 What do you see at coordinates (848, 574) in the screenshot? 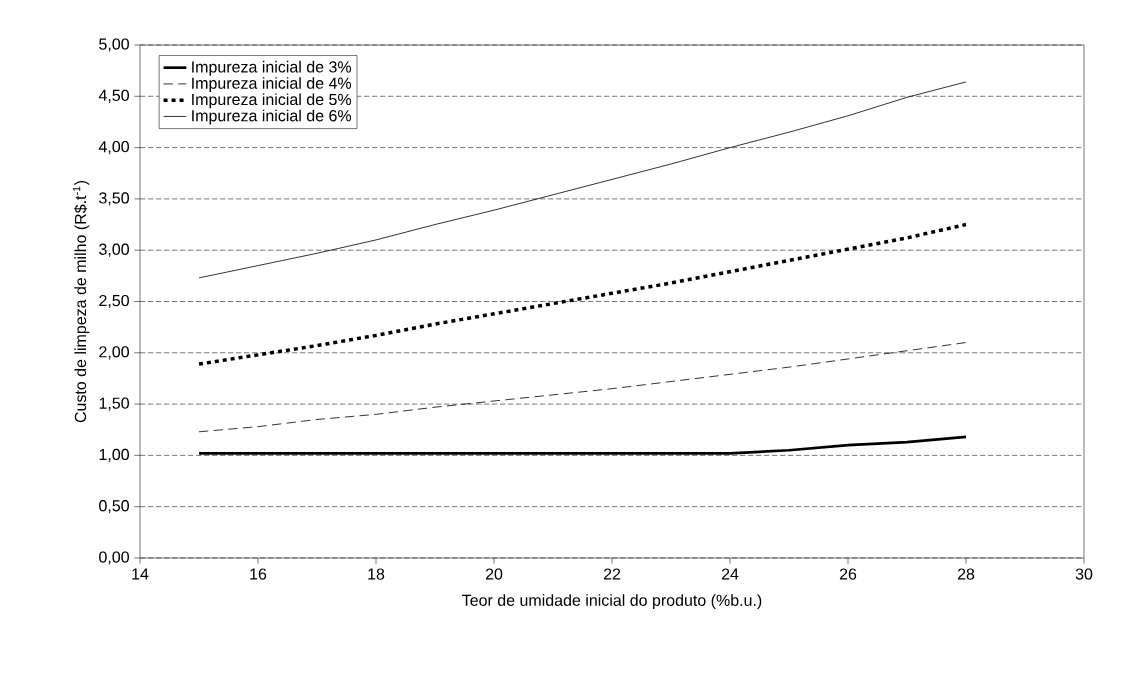
I see `x-tick-label: 26` at bounding box center [848, 574].